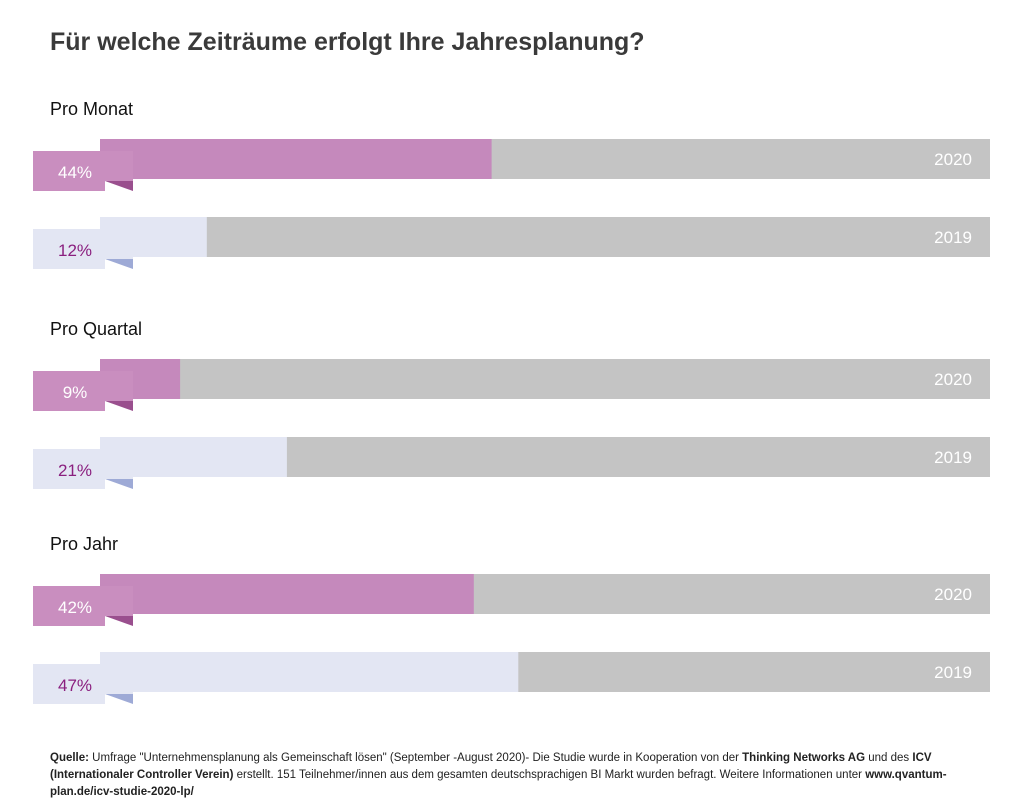  I want to click on value-label: 42%, so click(75, 607).